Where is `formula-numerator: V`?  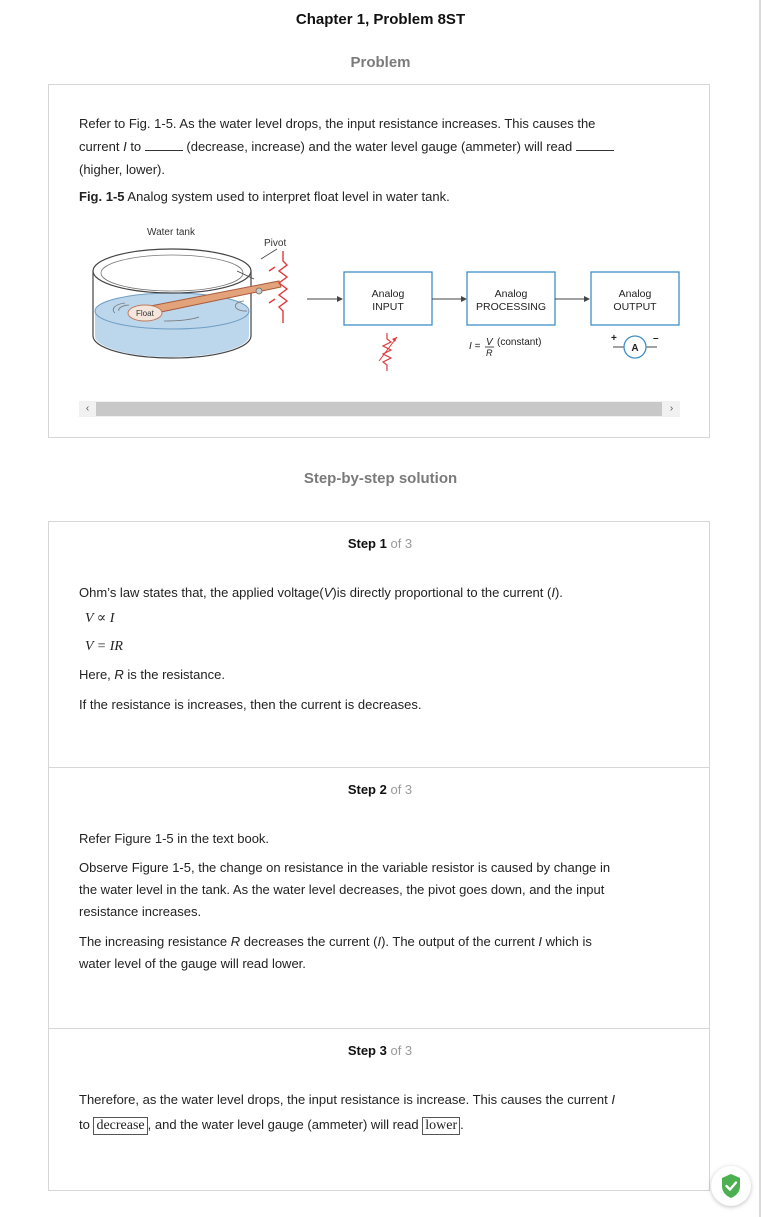 formula-numerator: V is located at coordinates (490, 342).